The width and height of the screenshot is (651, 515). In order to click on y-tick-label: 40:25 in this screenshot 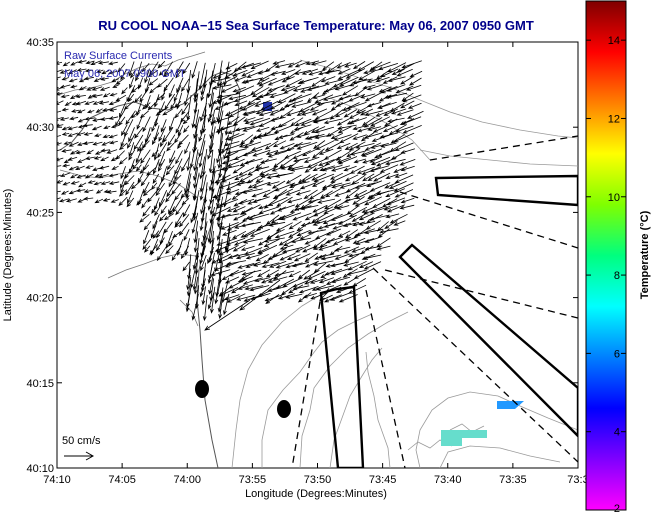, I will do `click(40, 213)`.